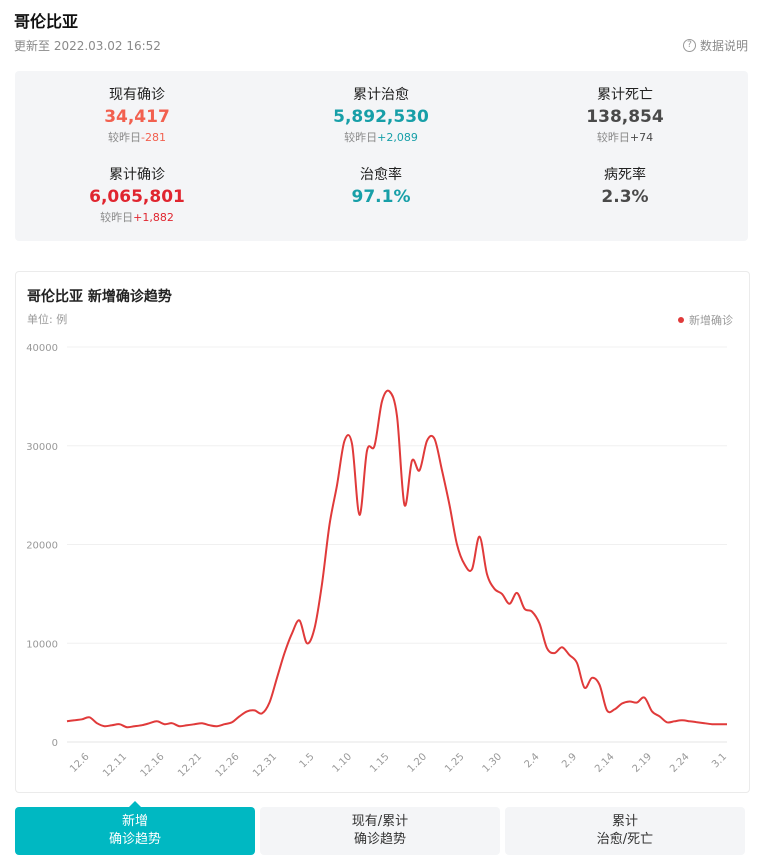 This screenshot has width=764, height=866. I want to click on chart-legend: 新增确诊, so click(705, 320).